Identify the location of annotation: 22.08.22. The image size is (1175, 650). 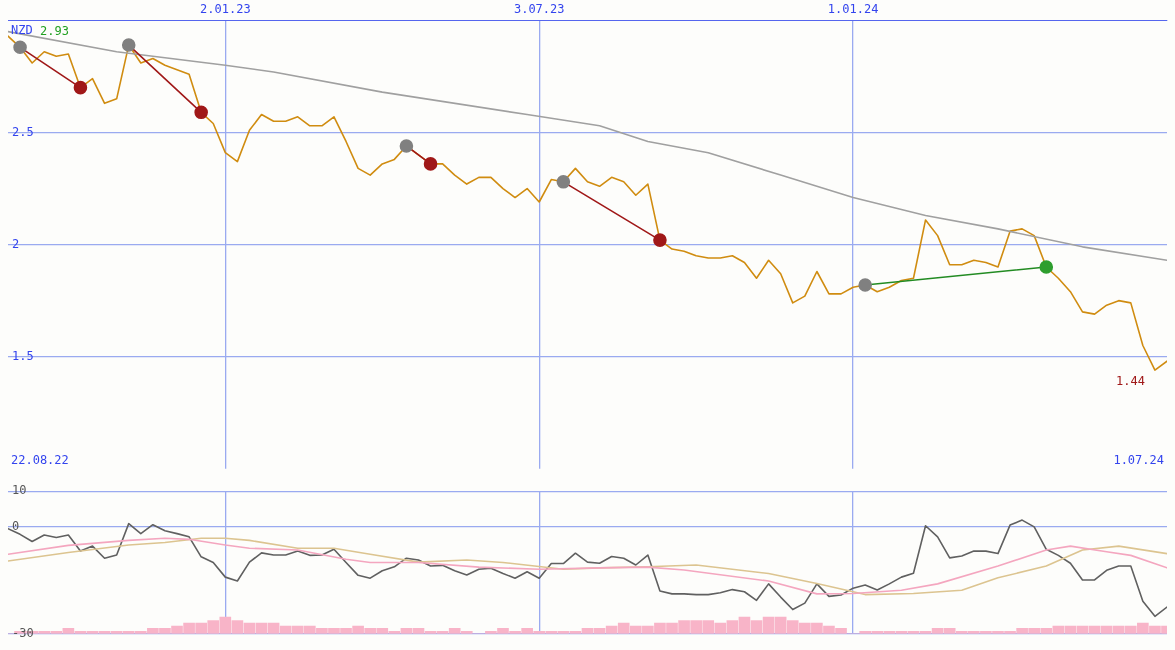
(40, 459).